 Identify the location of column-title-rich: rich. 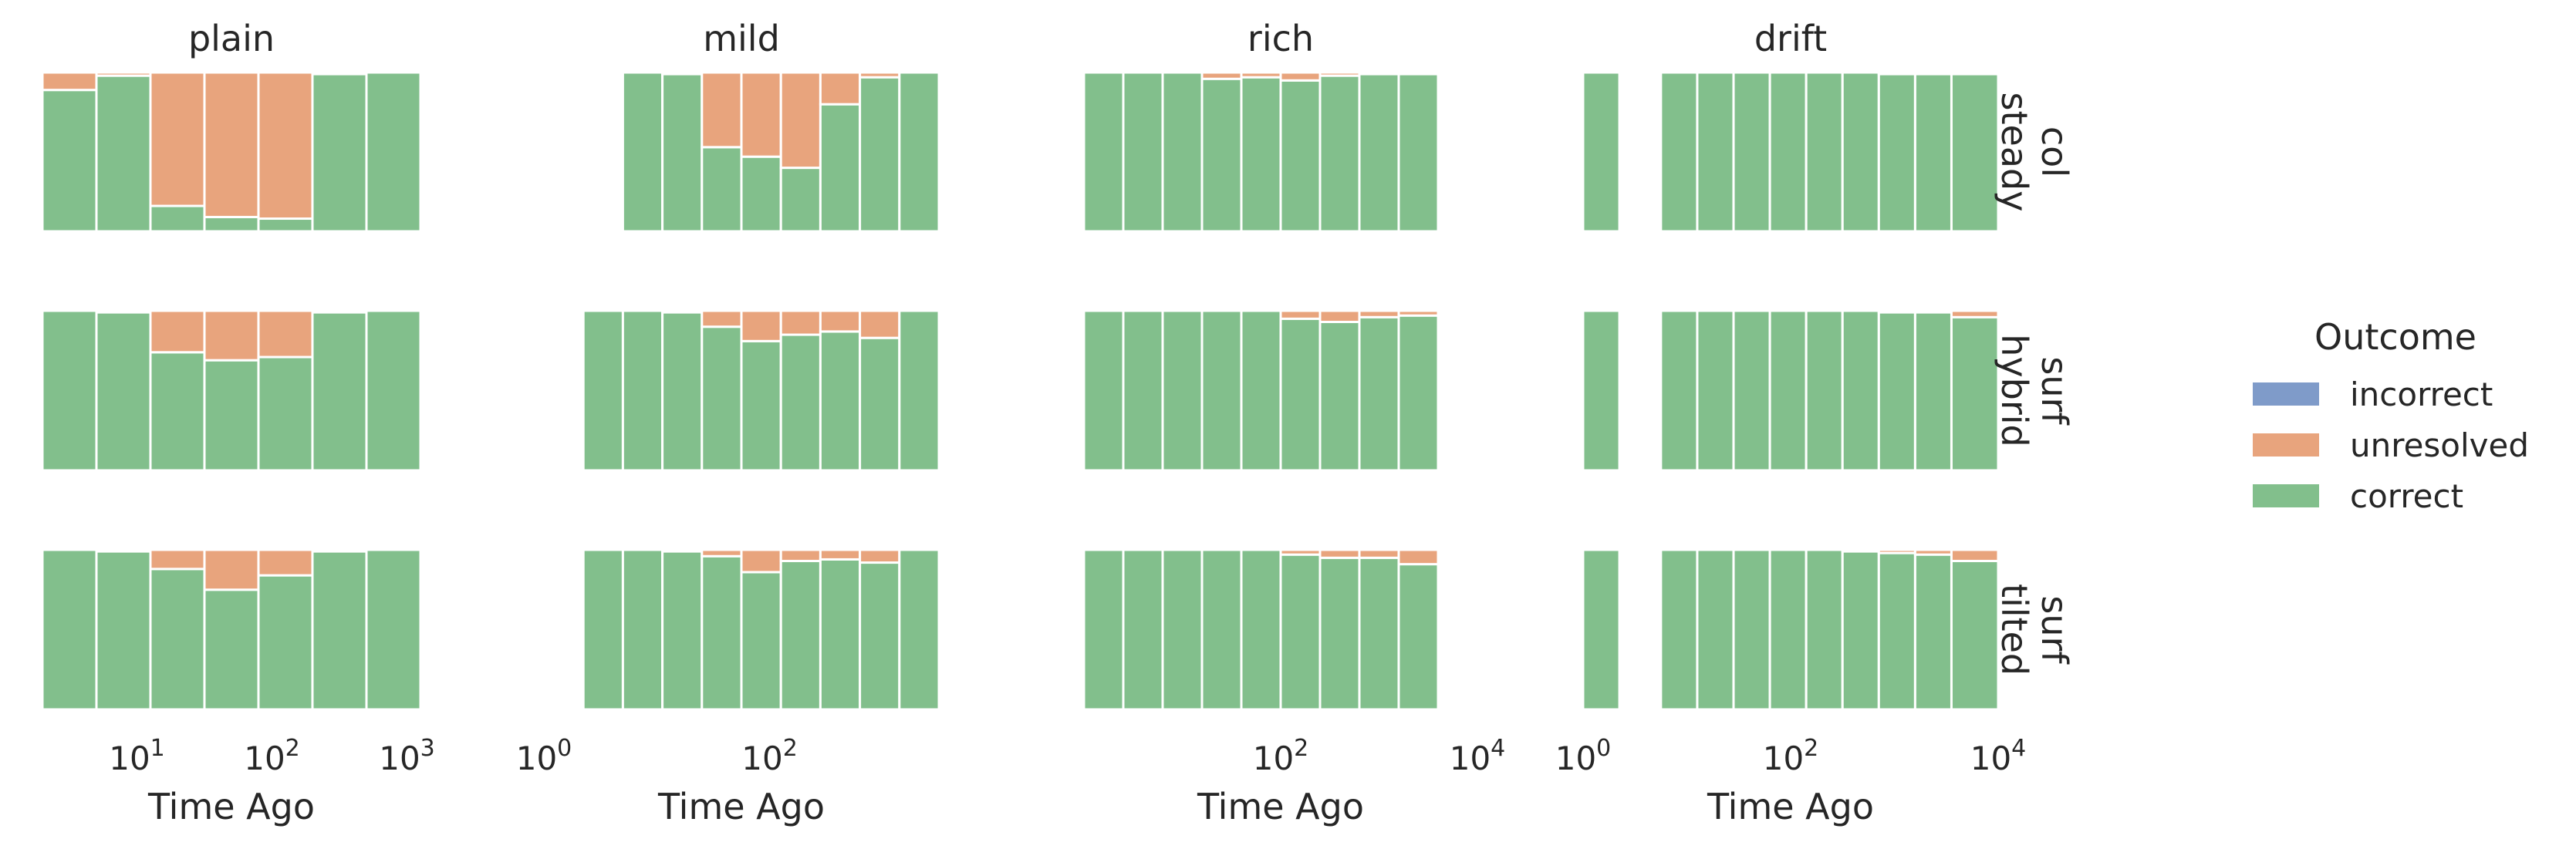
(1280, 38).